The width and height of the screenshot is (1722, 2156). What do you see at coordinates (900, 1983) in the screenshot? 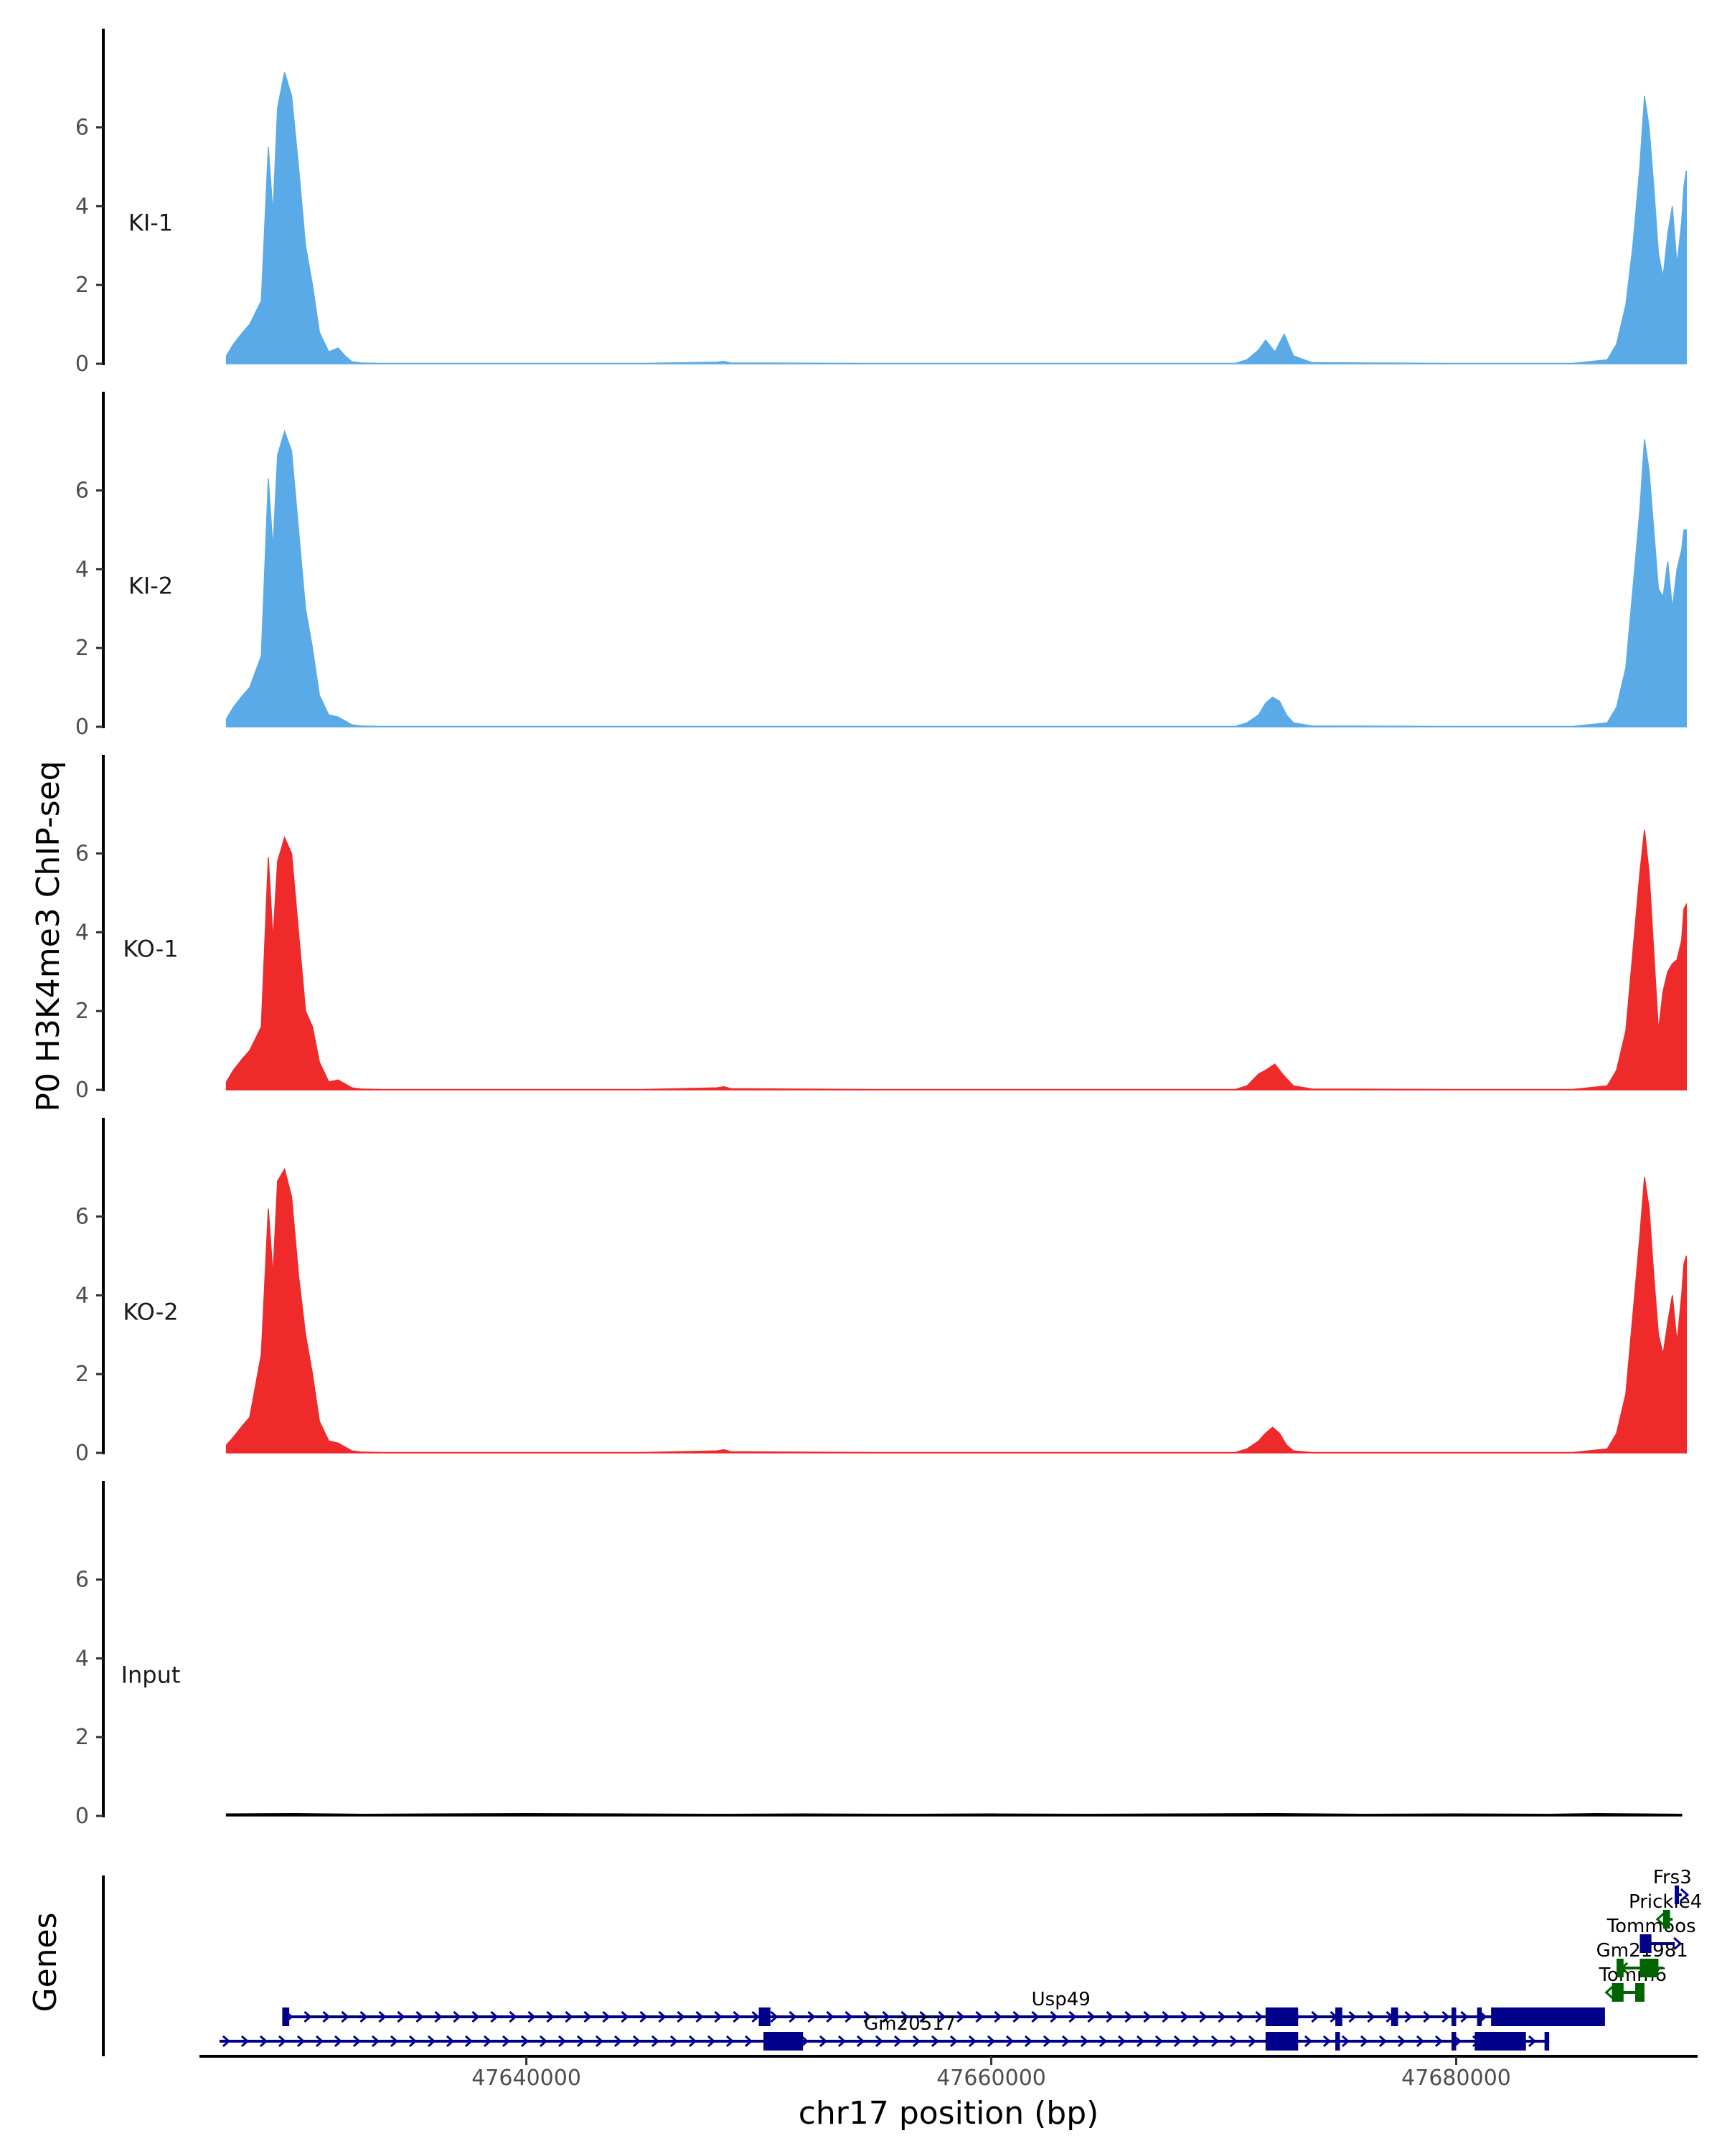
I see `axes-layer: 47640000 47660000 47680000` at bounding box center [900, 1983].